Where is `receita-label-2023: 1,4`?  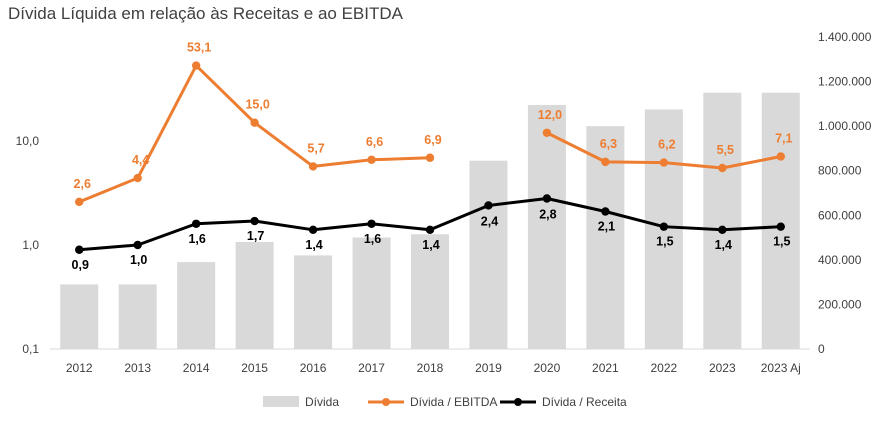 receita-label-2023: 1,4 is located at coordinates (723, 245).